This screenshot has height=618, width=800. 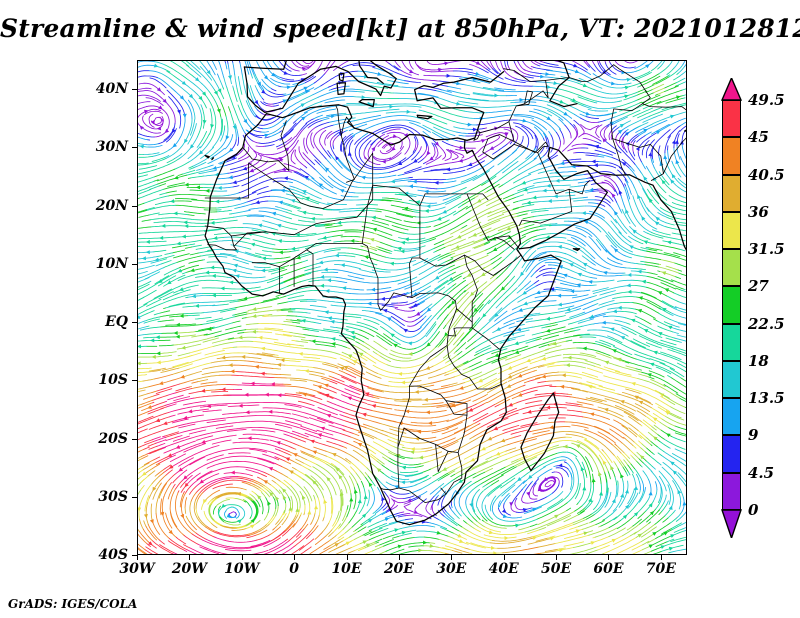 I want to click on x-axis-label-10e: 10E, so click(x=346, y=569).